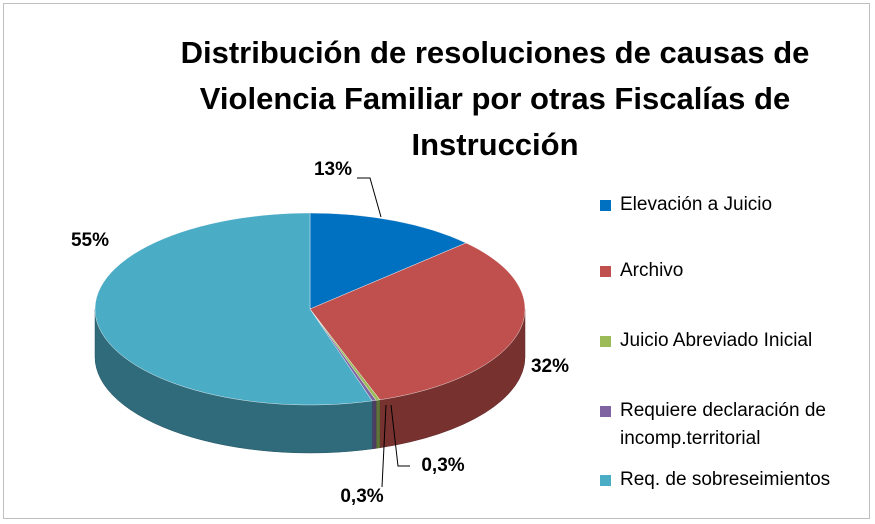 The height and width of the screenshot is (524, 875). Describe the element at coordinates (90, 240) in the screenshot. I see `data-label: 55%` at that location.